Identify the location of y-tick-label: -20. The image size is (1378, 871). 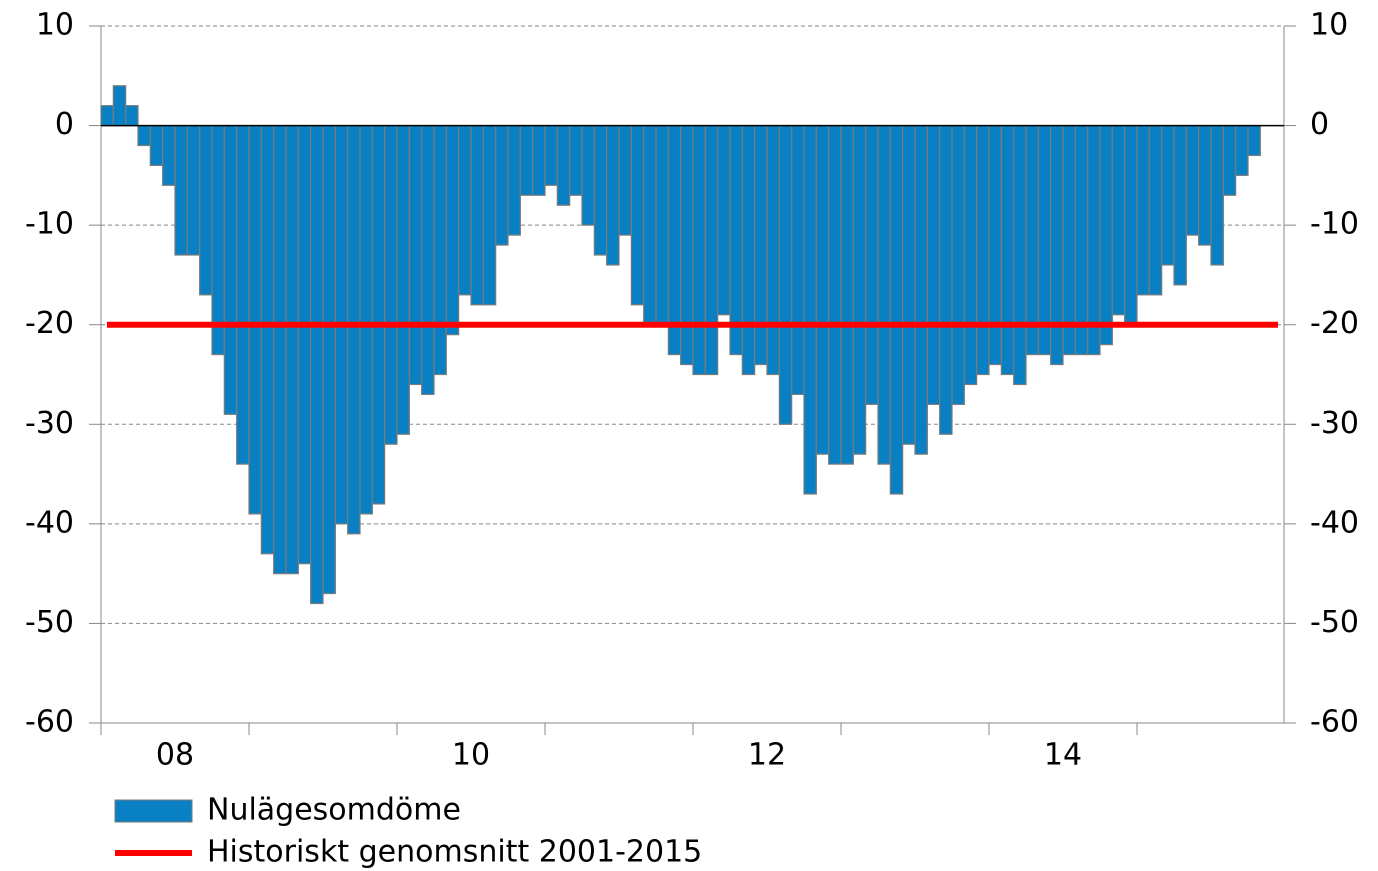
(49, 323).